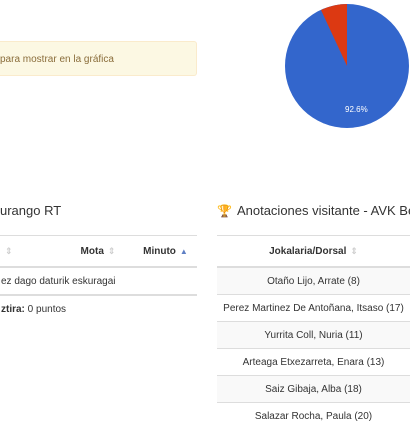 The image size is (410, 429). Describe the element at coordinates (57, 59) in the screenshot. I see `alert-text: para mostrar en la gráfica` at that location.